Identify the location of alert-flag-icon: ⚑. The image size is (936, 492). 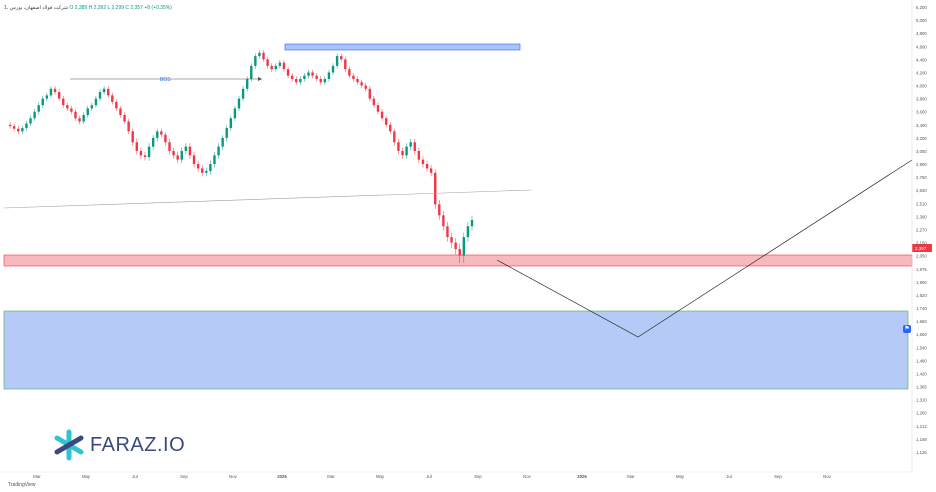
(907, 329).